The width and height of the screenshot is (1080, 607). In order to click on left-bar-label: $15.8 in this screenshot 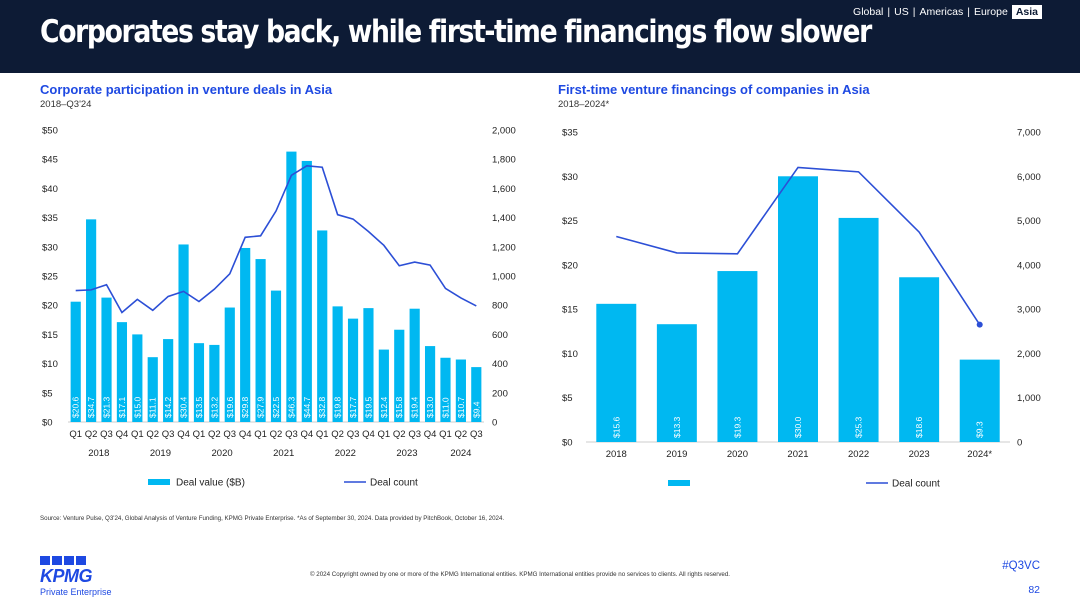, I will do `click(399, 407)`.